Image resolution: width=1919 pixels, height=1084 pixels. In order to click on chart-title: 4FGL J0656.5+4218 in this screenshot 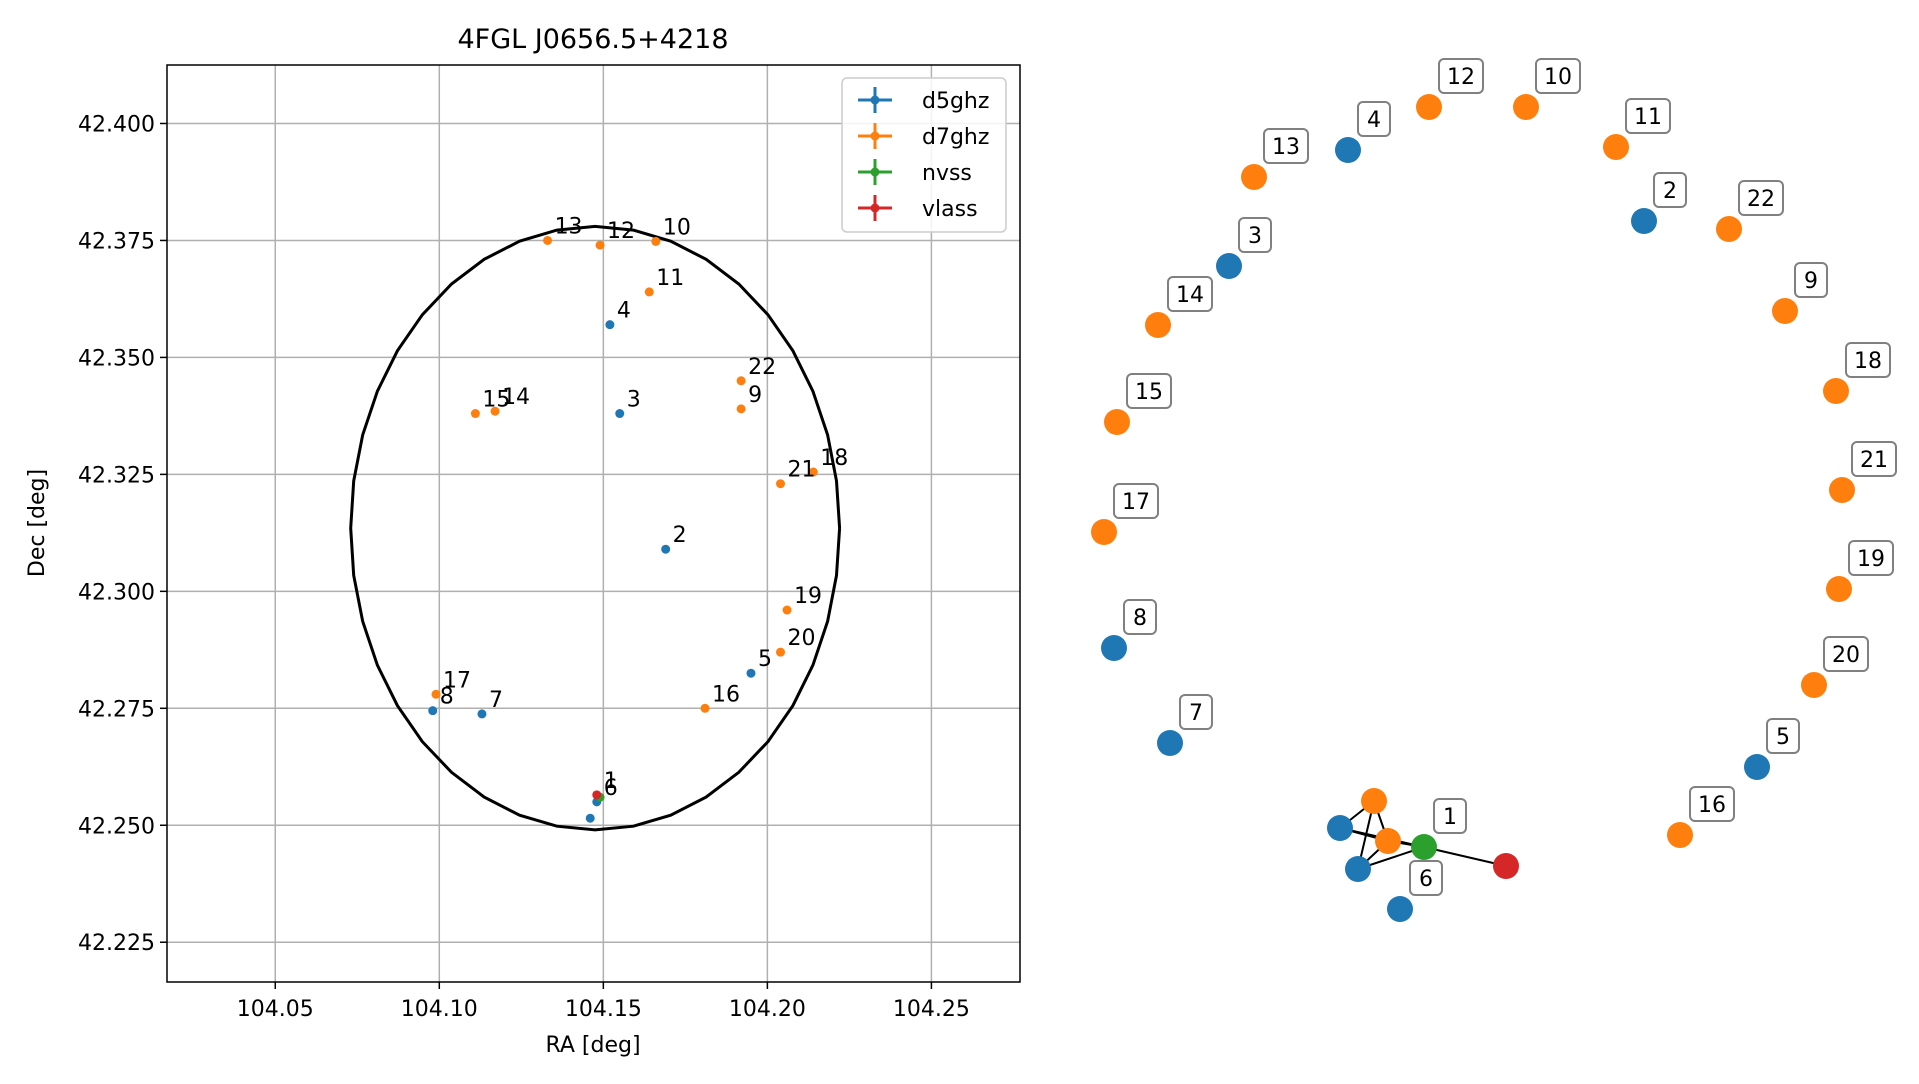, I will do `click(592, 39)`.